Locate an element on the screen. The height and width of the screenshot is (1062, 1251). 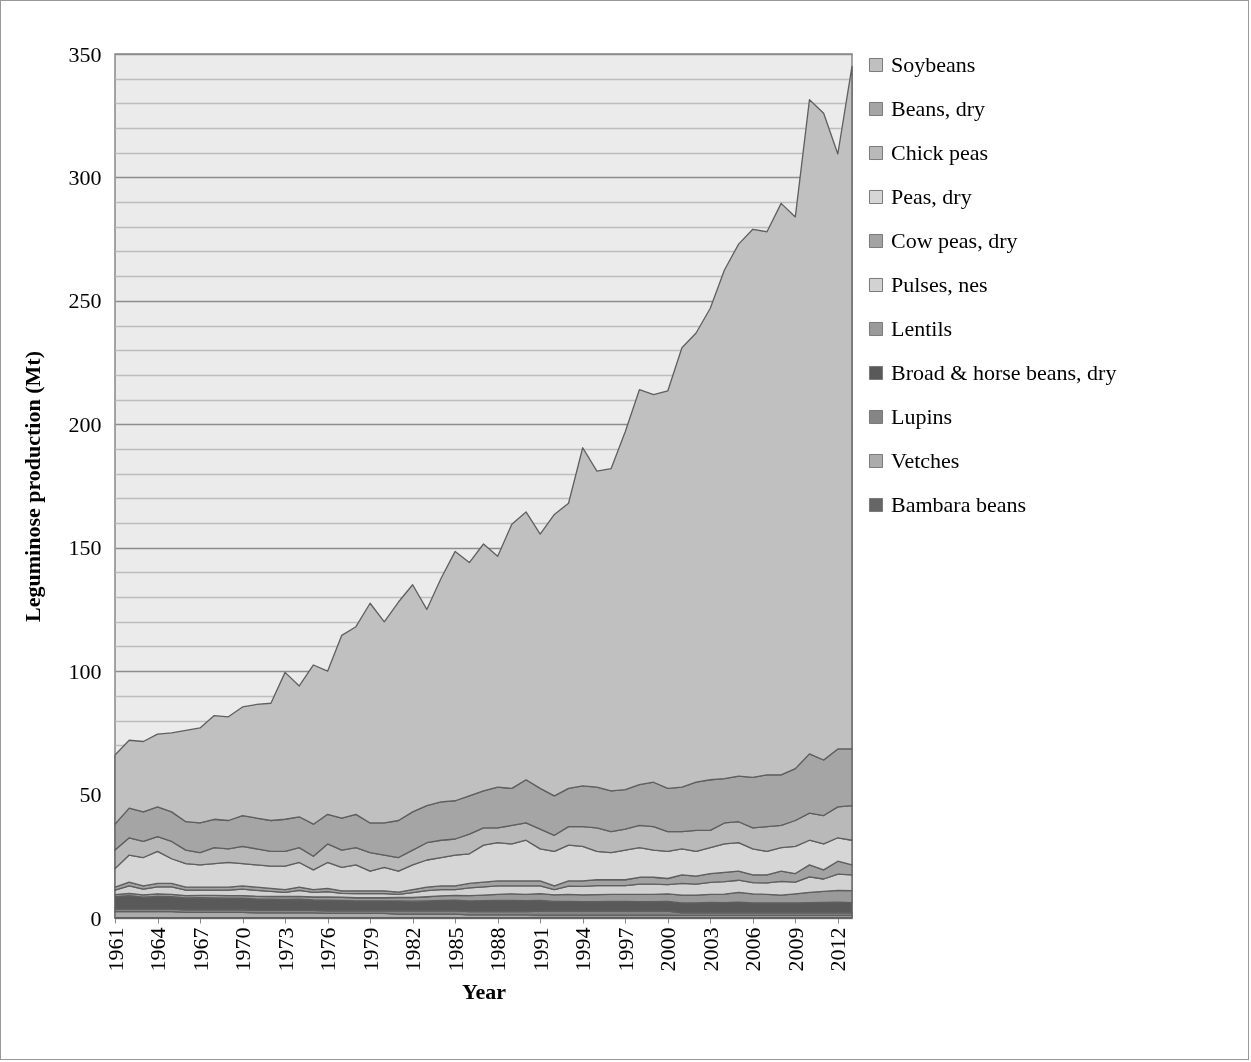
legend-label: Cow peas, dry is located at coordinates (954, 240).